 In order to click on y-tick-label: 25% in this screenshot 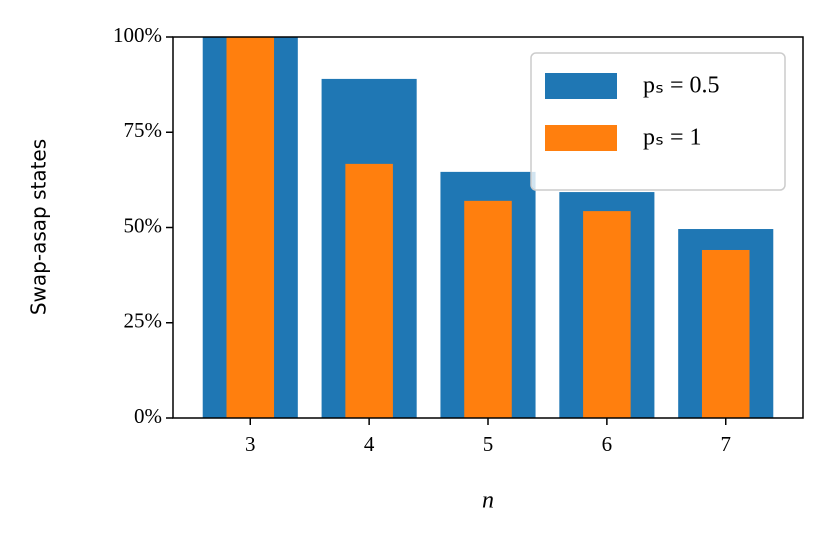, I will do `click(143, 321)`.